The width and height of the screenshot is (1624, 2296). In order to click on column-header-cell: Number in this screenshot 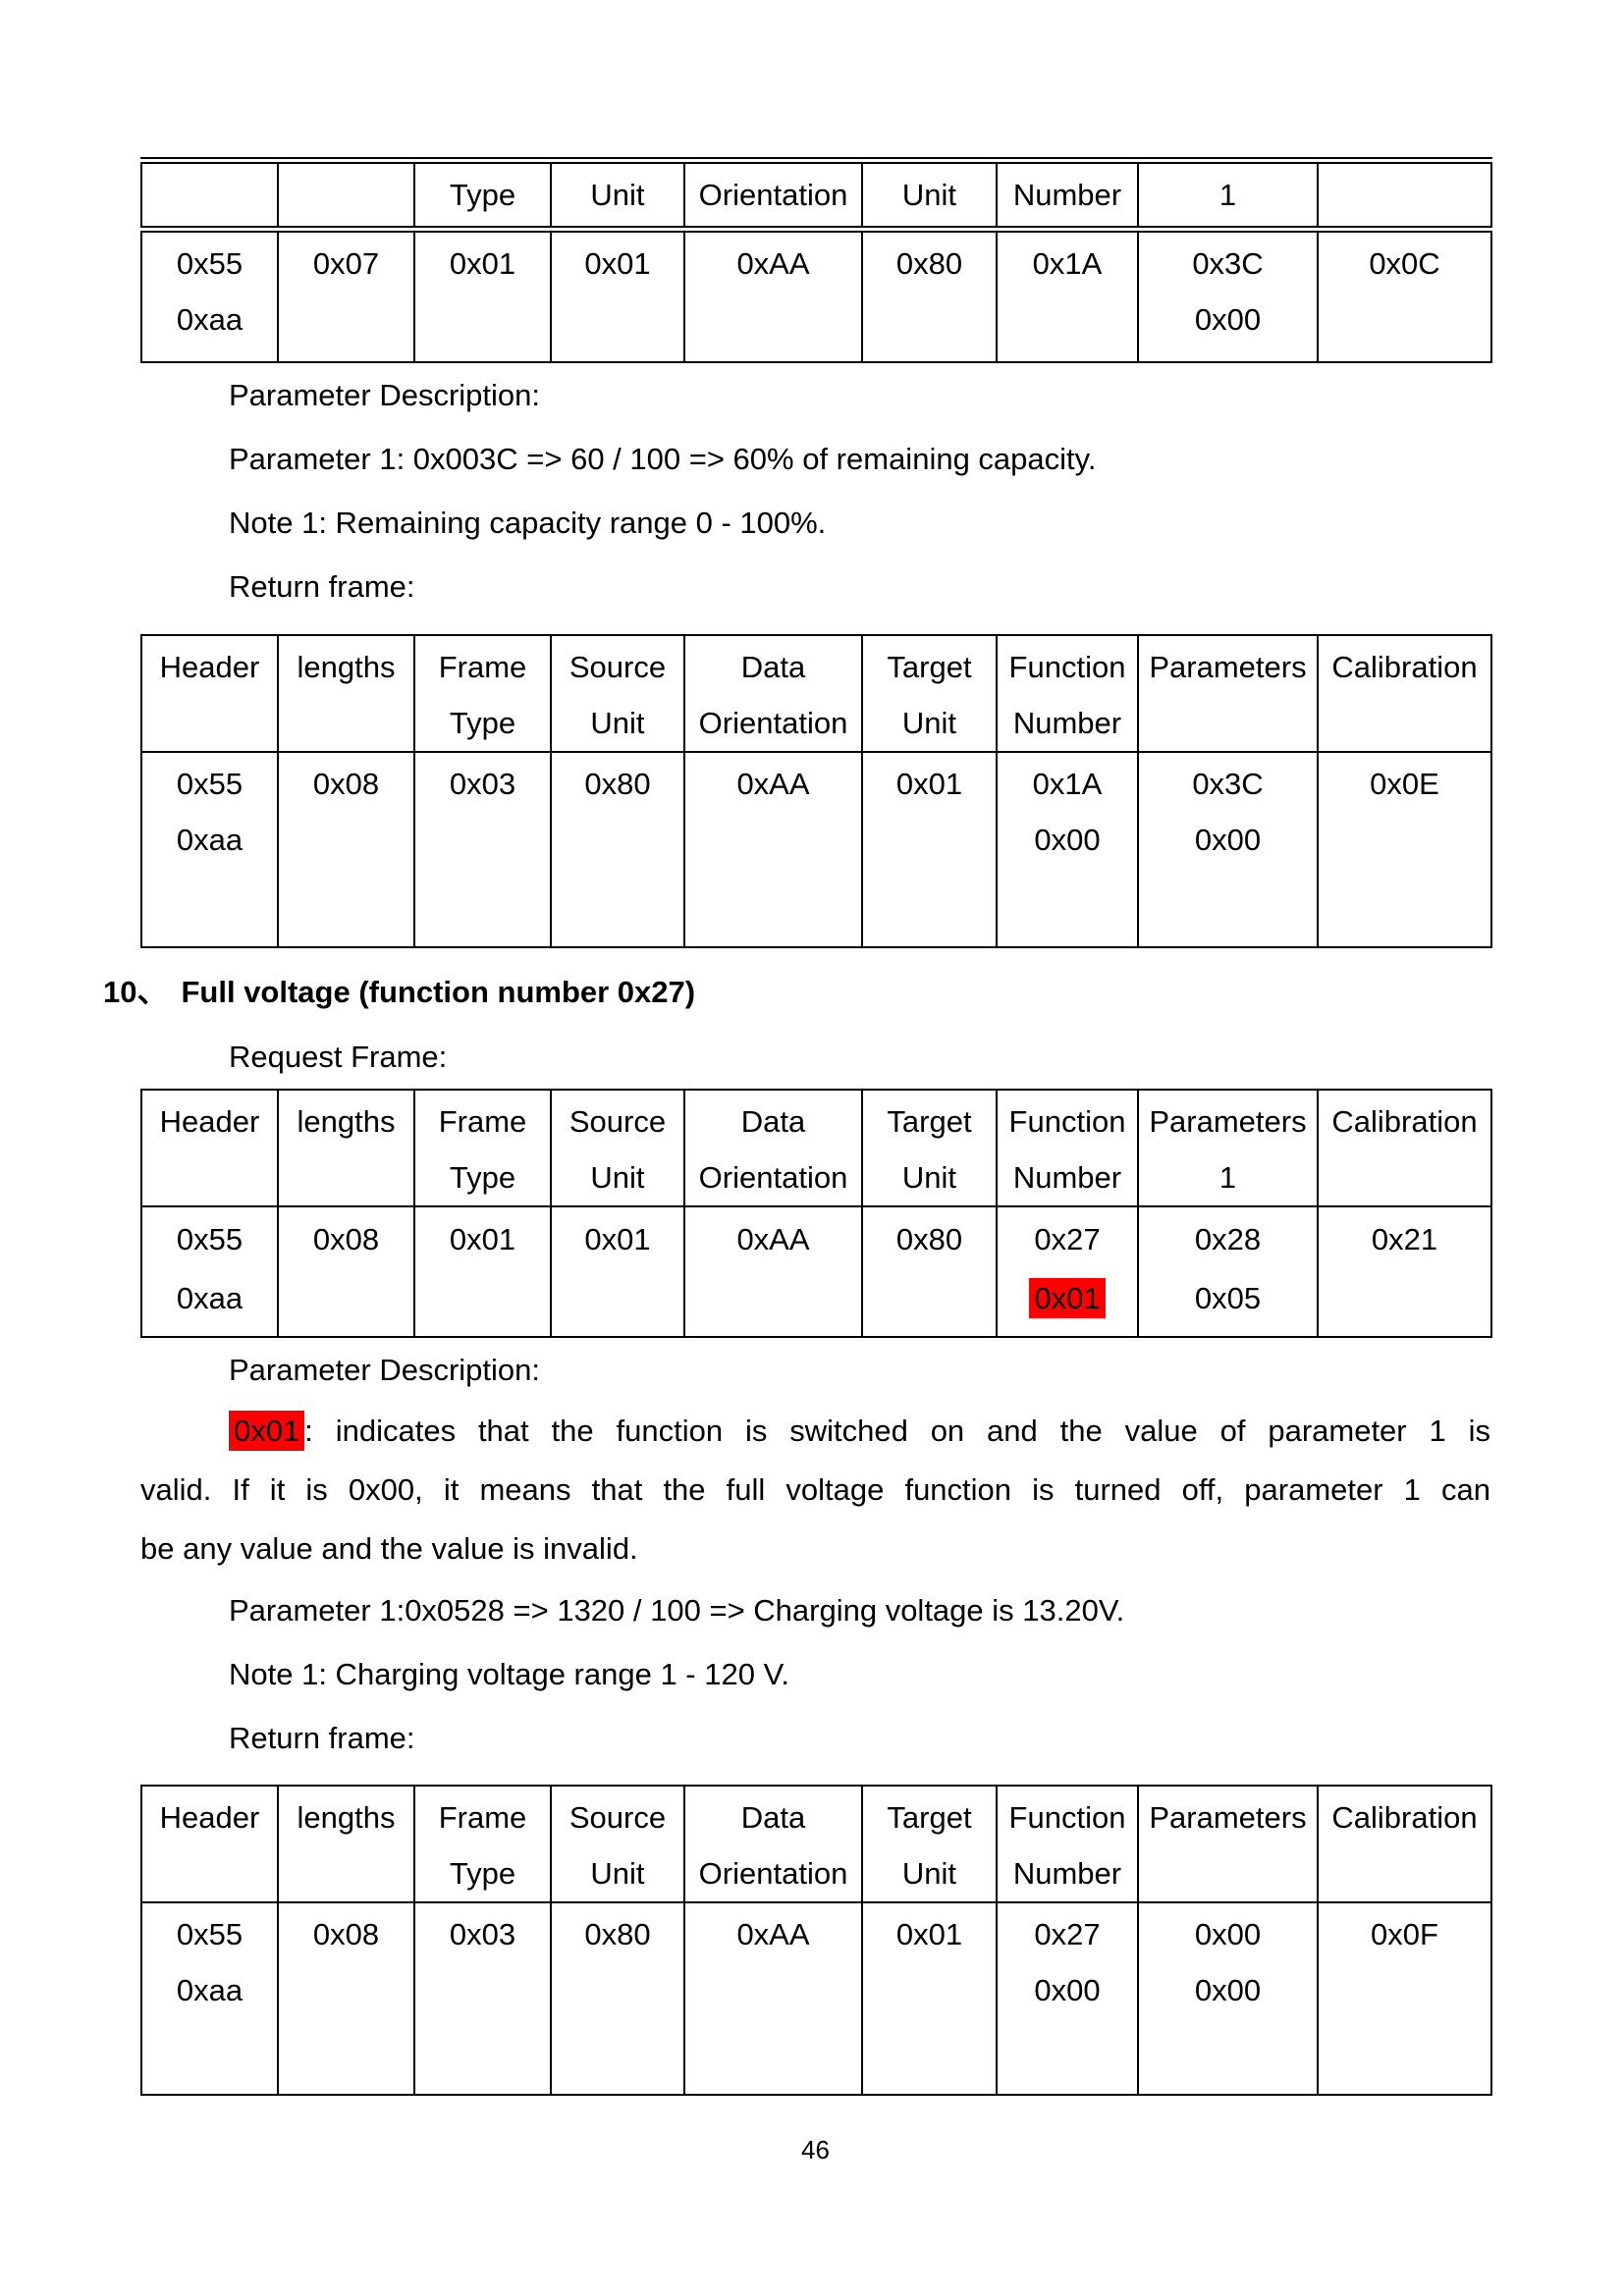, I will do `click(1067, 196)`.